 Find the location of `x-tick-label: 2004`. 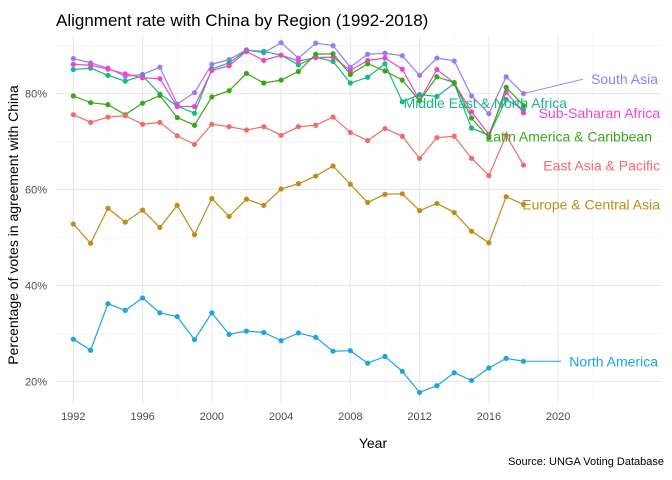

x-tick-label: 2004 is located at coordinates (281, 417).